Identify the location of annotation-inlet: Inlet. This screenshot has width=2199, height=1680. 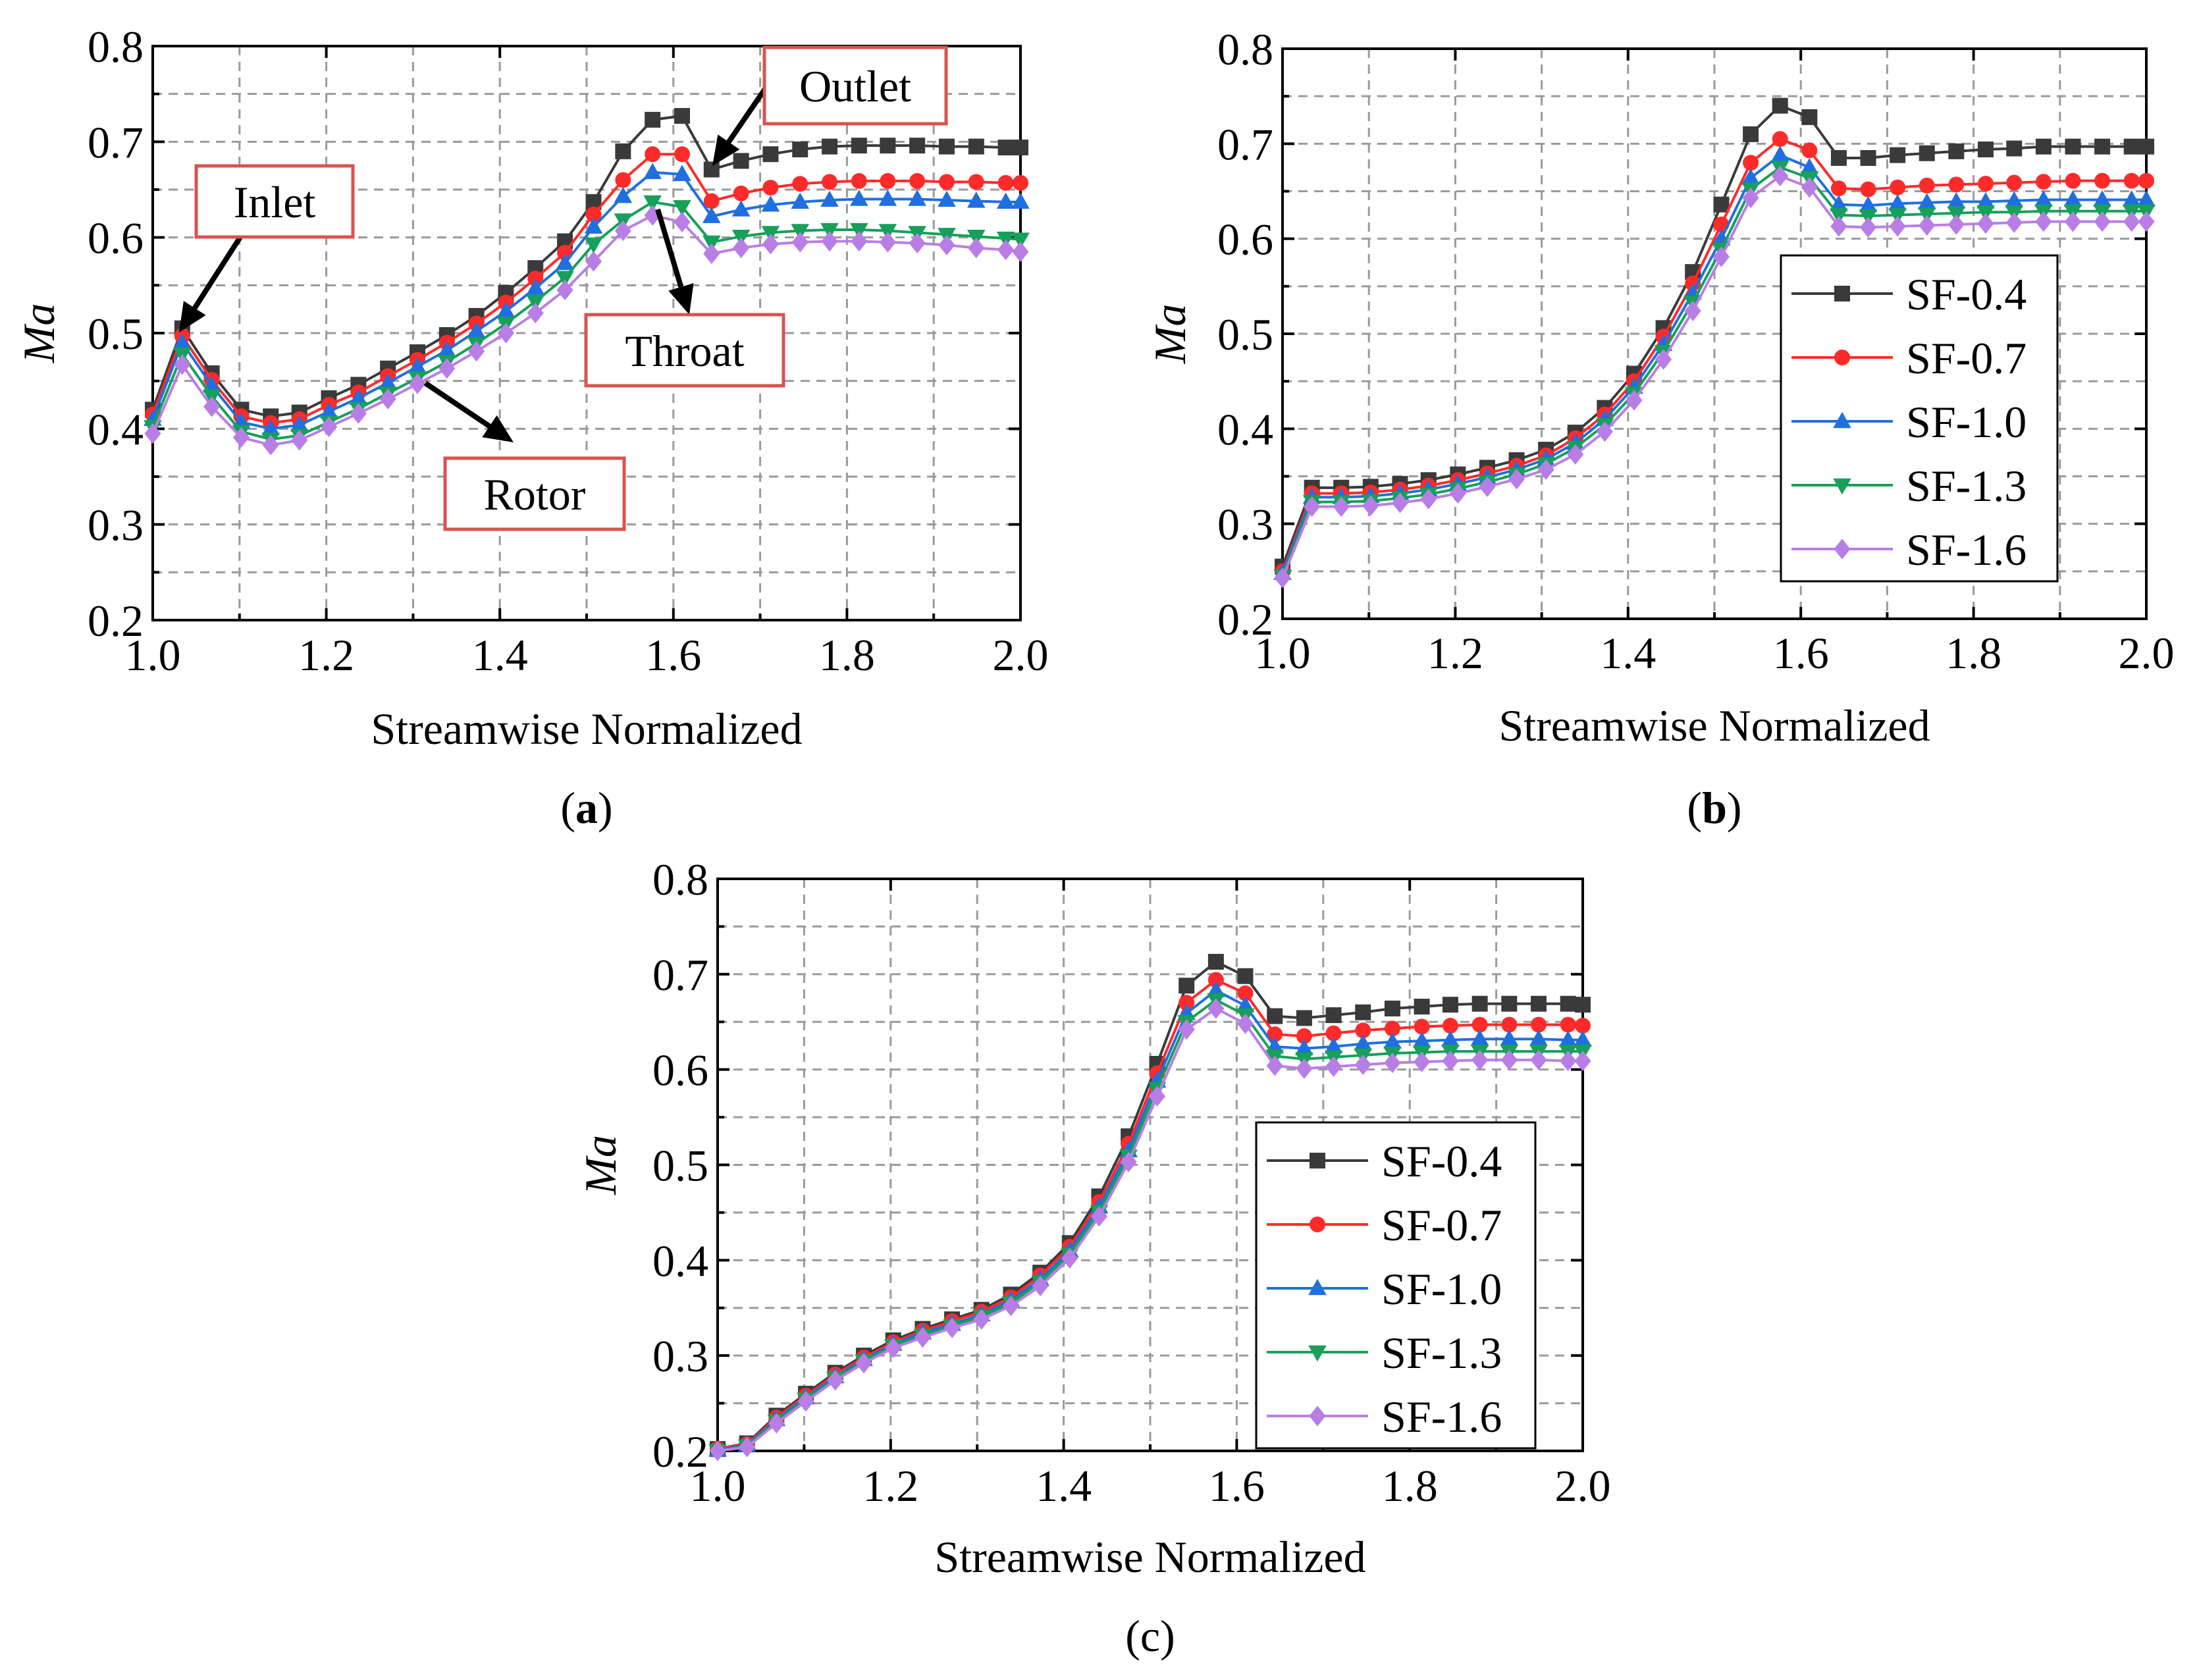
(267, 248).